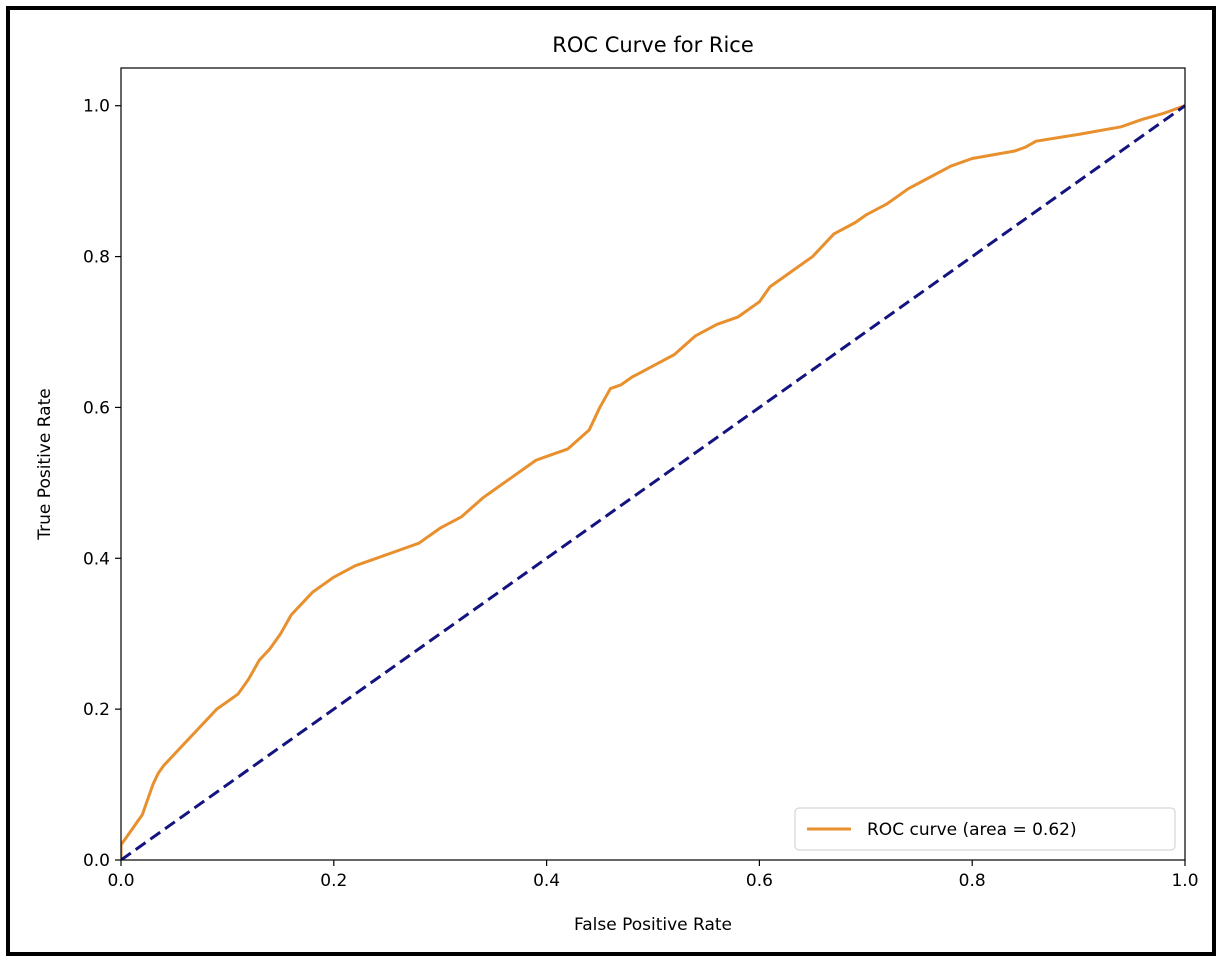  Describe the element at coordinates (333, 881) in the screenshot. I see `x-tick-label: 0.2` at that location.